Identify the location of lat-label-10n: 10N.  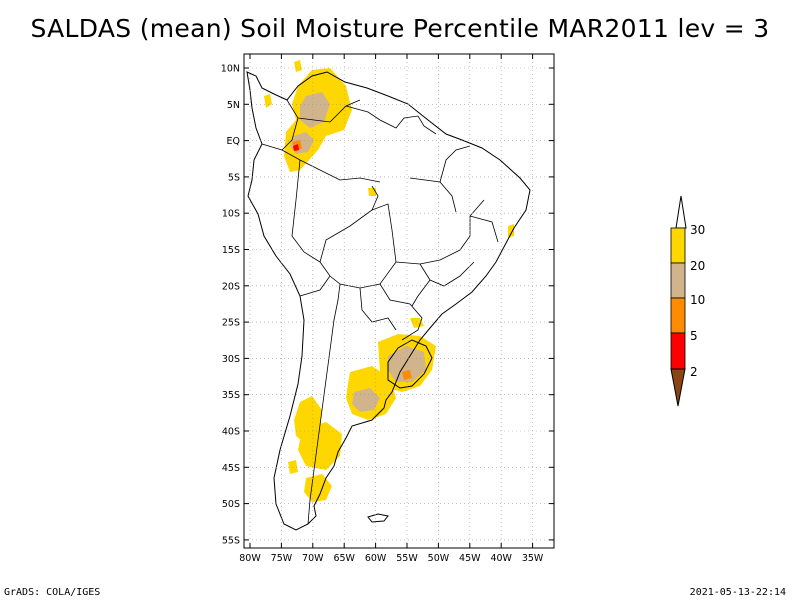
(230, 69).